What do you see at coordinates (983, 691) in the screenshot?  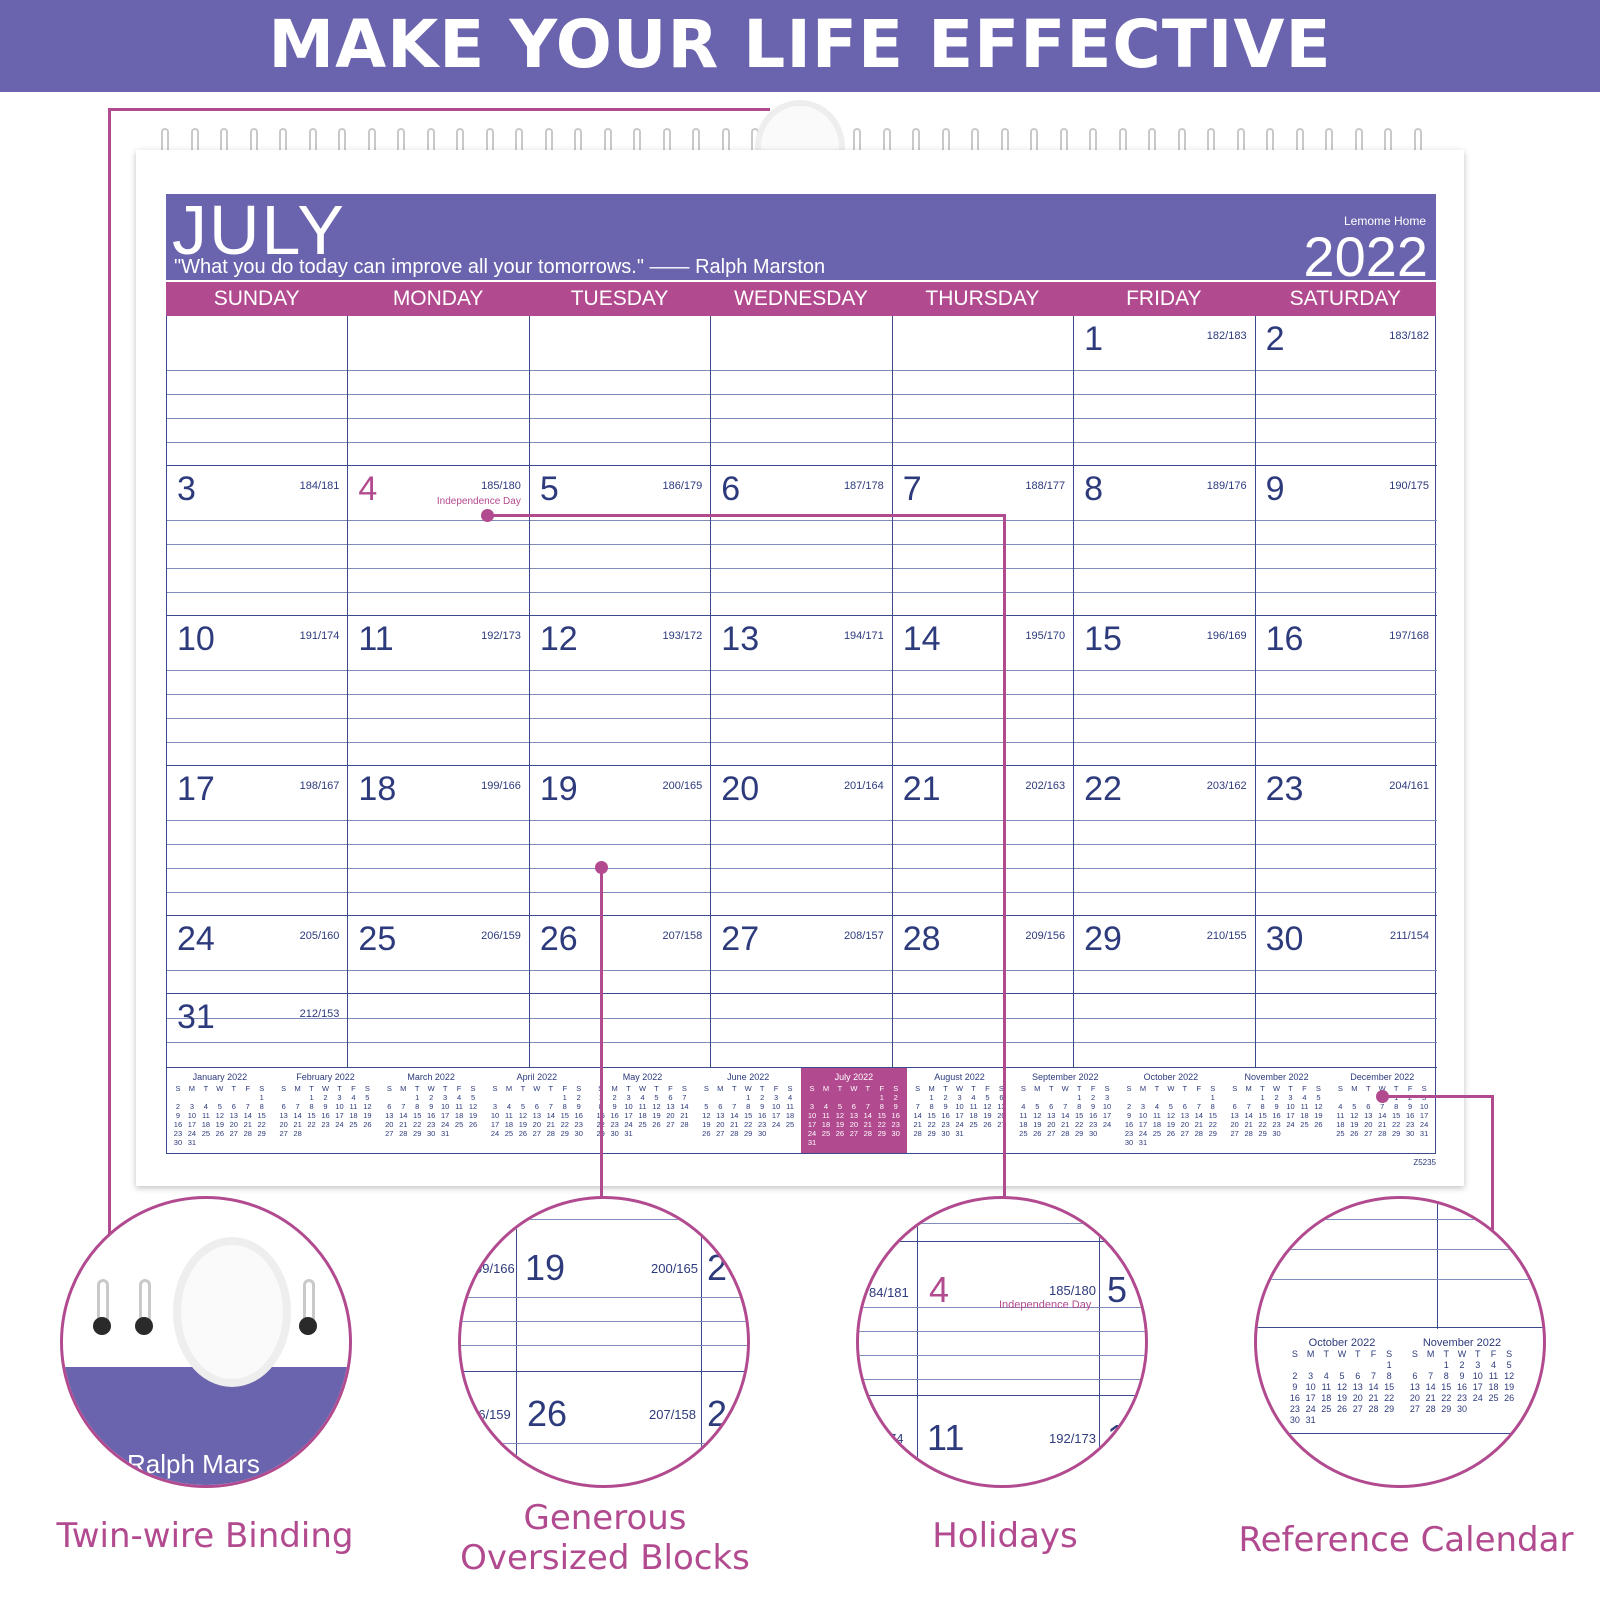 I see `day-cell: 14 195/170` at bounding box center [983, 691].